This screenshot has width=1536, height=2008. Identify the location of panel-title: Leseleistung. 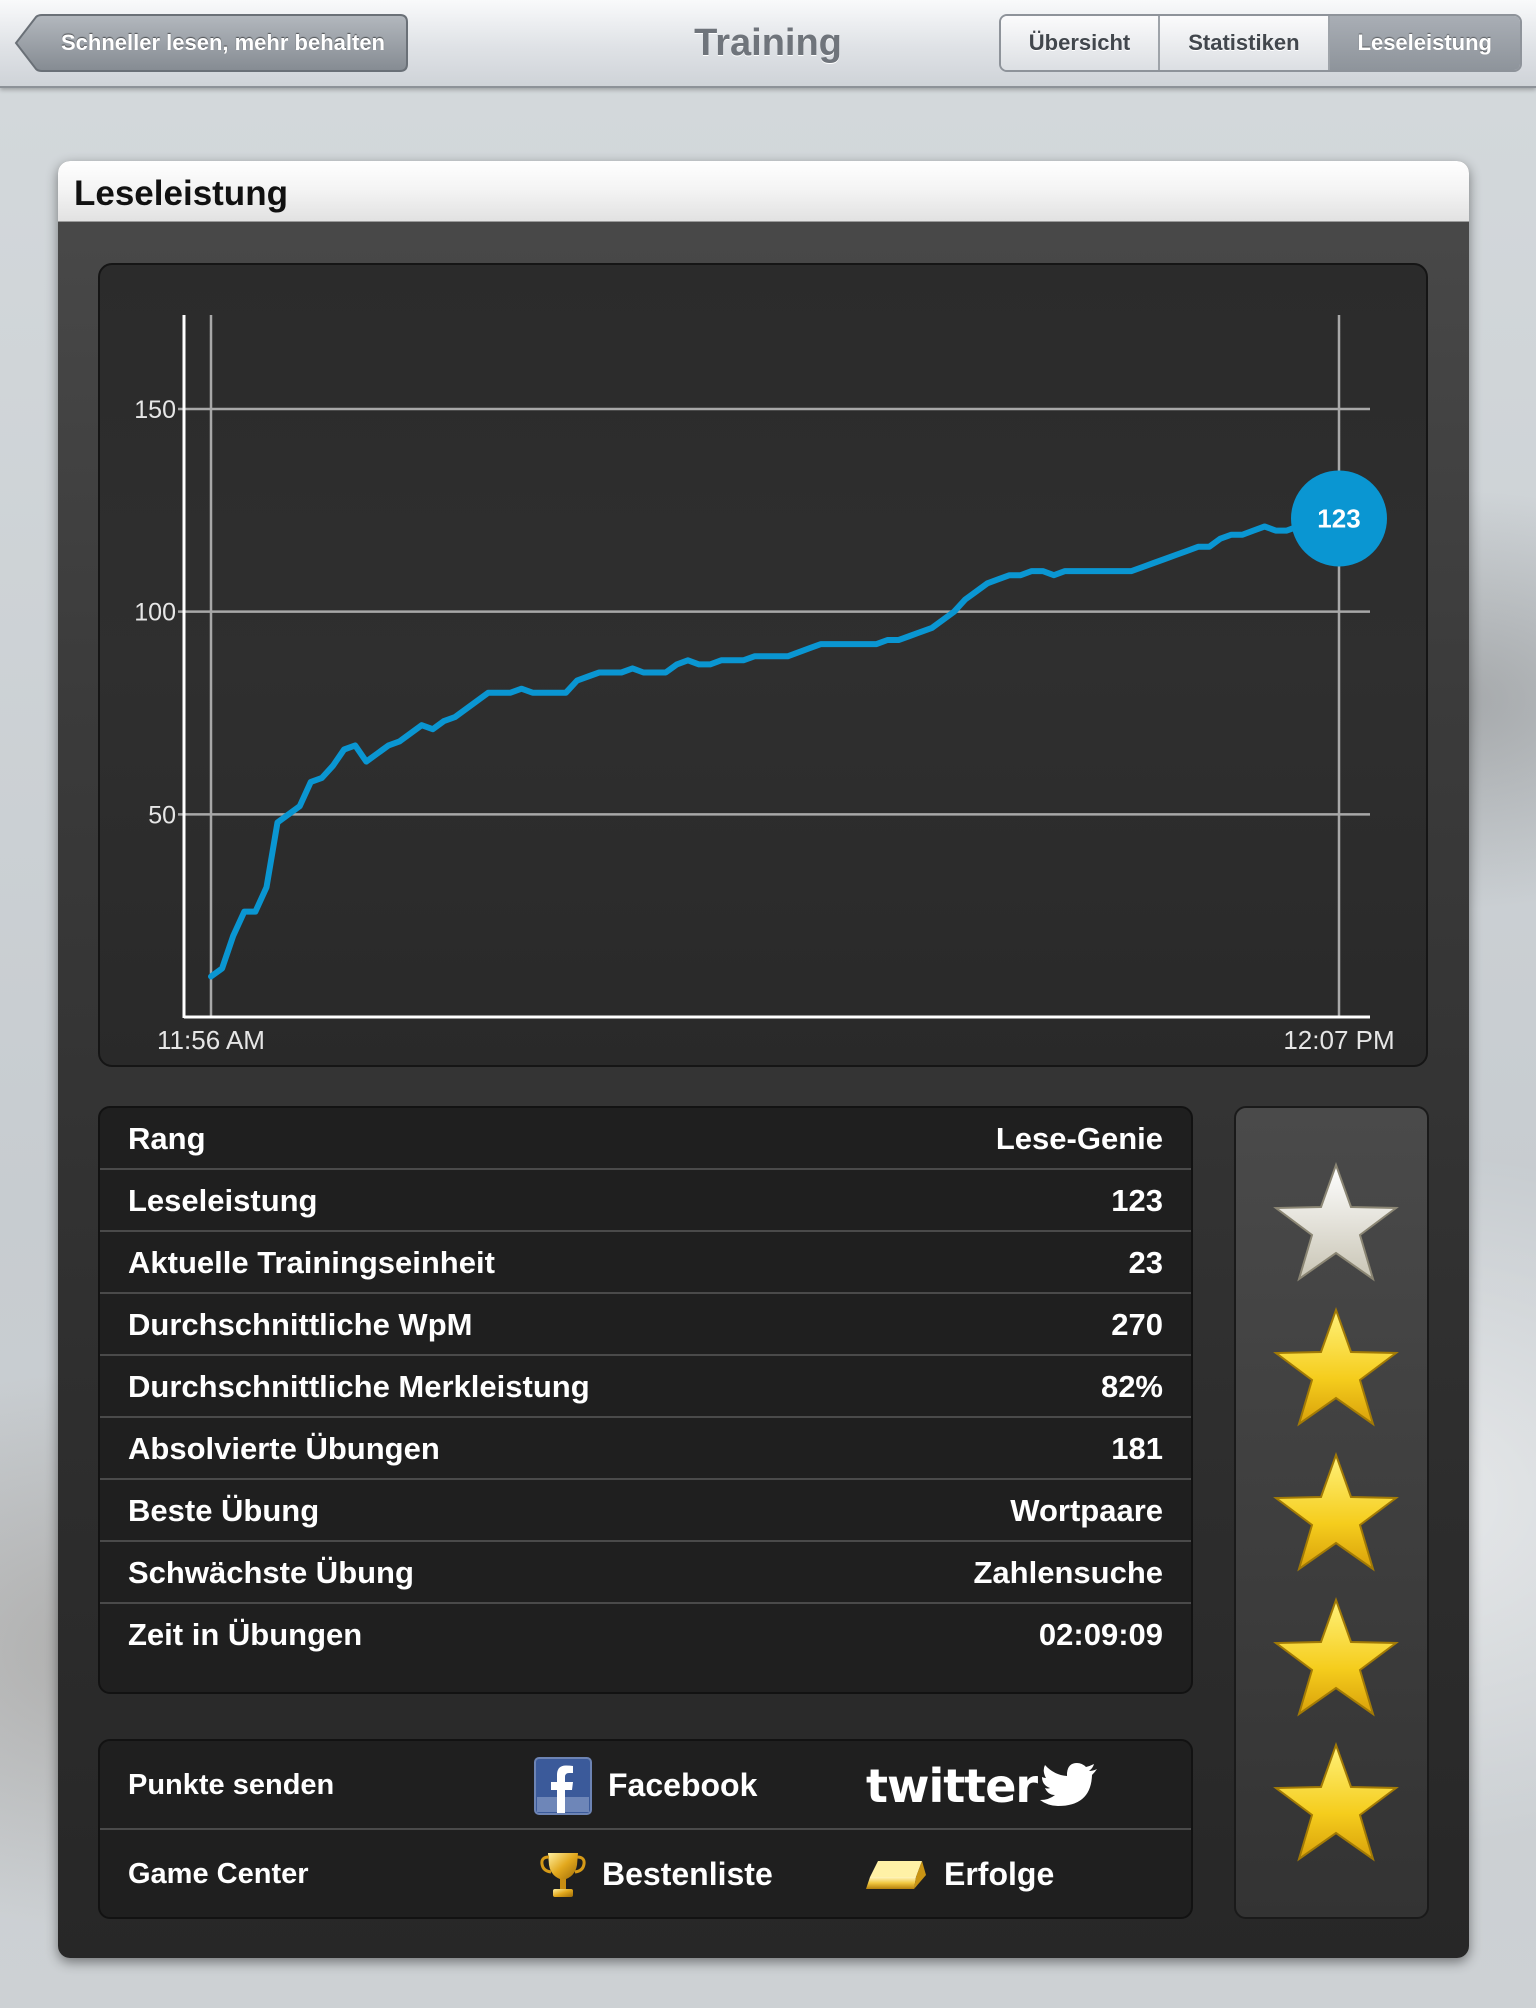
(181, 193).